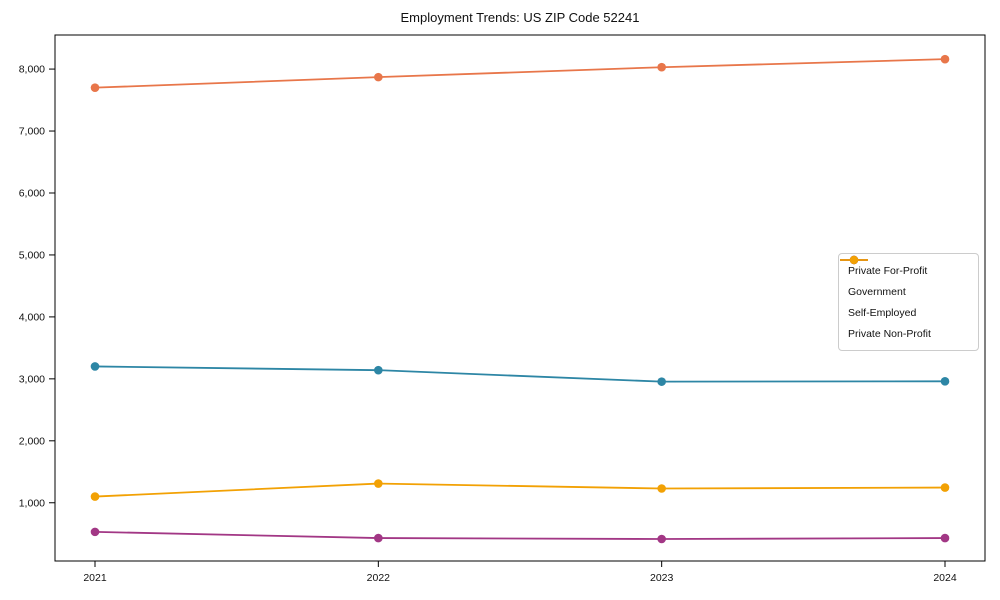 Image resolution: width=1000 pixels, height=600 pixels. Describe the element at coordinates (95, 87) in the screenshot. I see `data-point-private-for-profit-2021` at that location.